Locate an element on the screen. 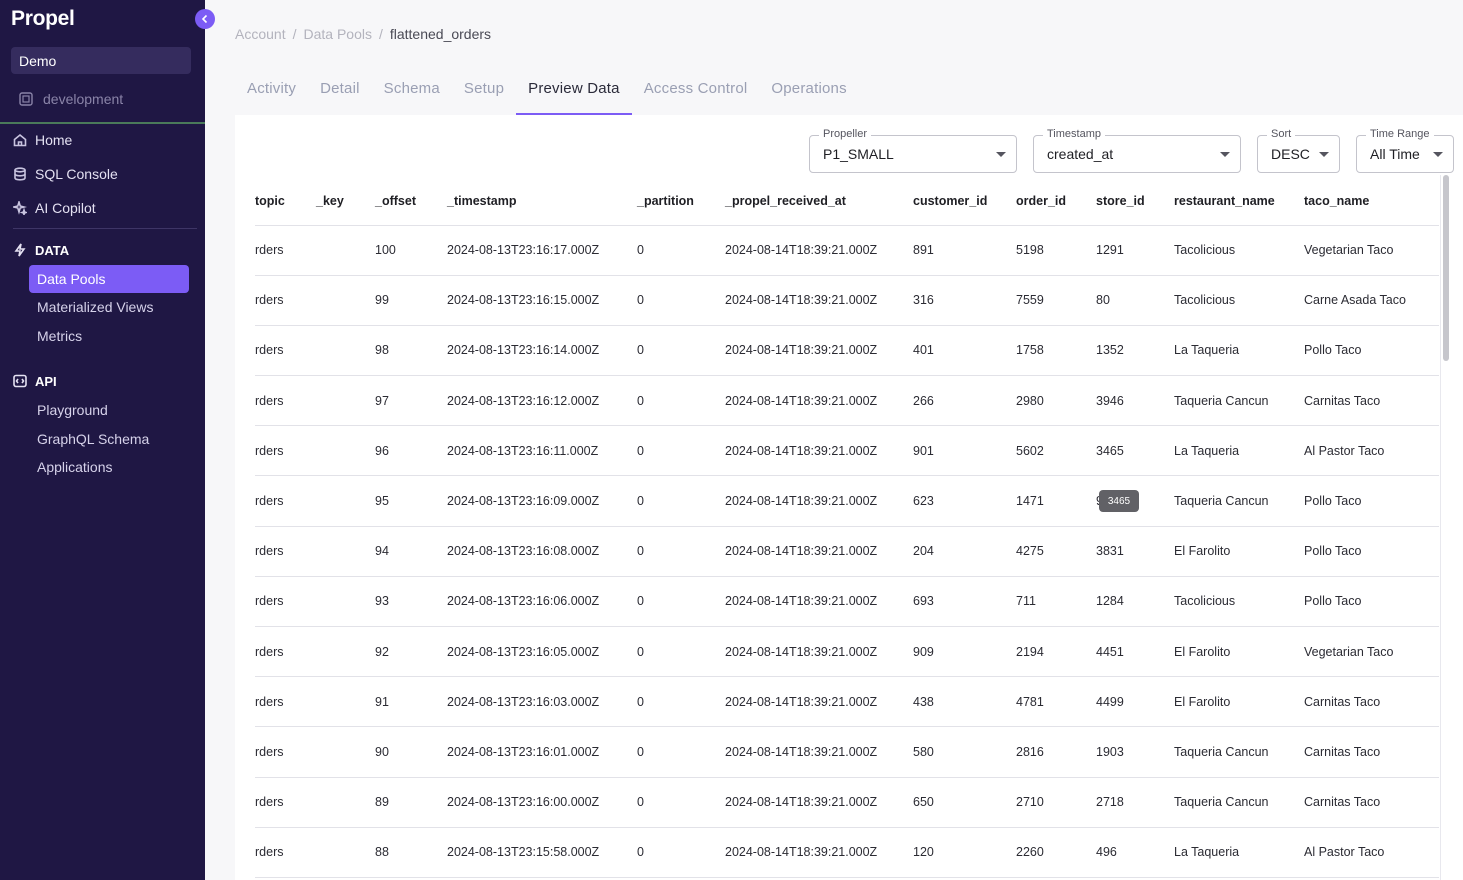 The image size is (1463, 880). tab-preview-data: Preview Data is located at coordinates (574, 97).